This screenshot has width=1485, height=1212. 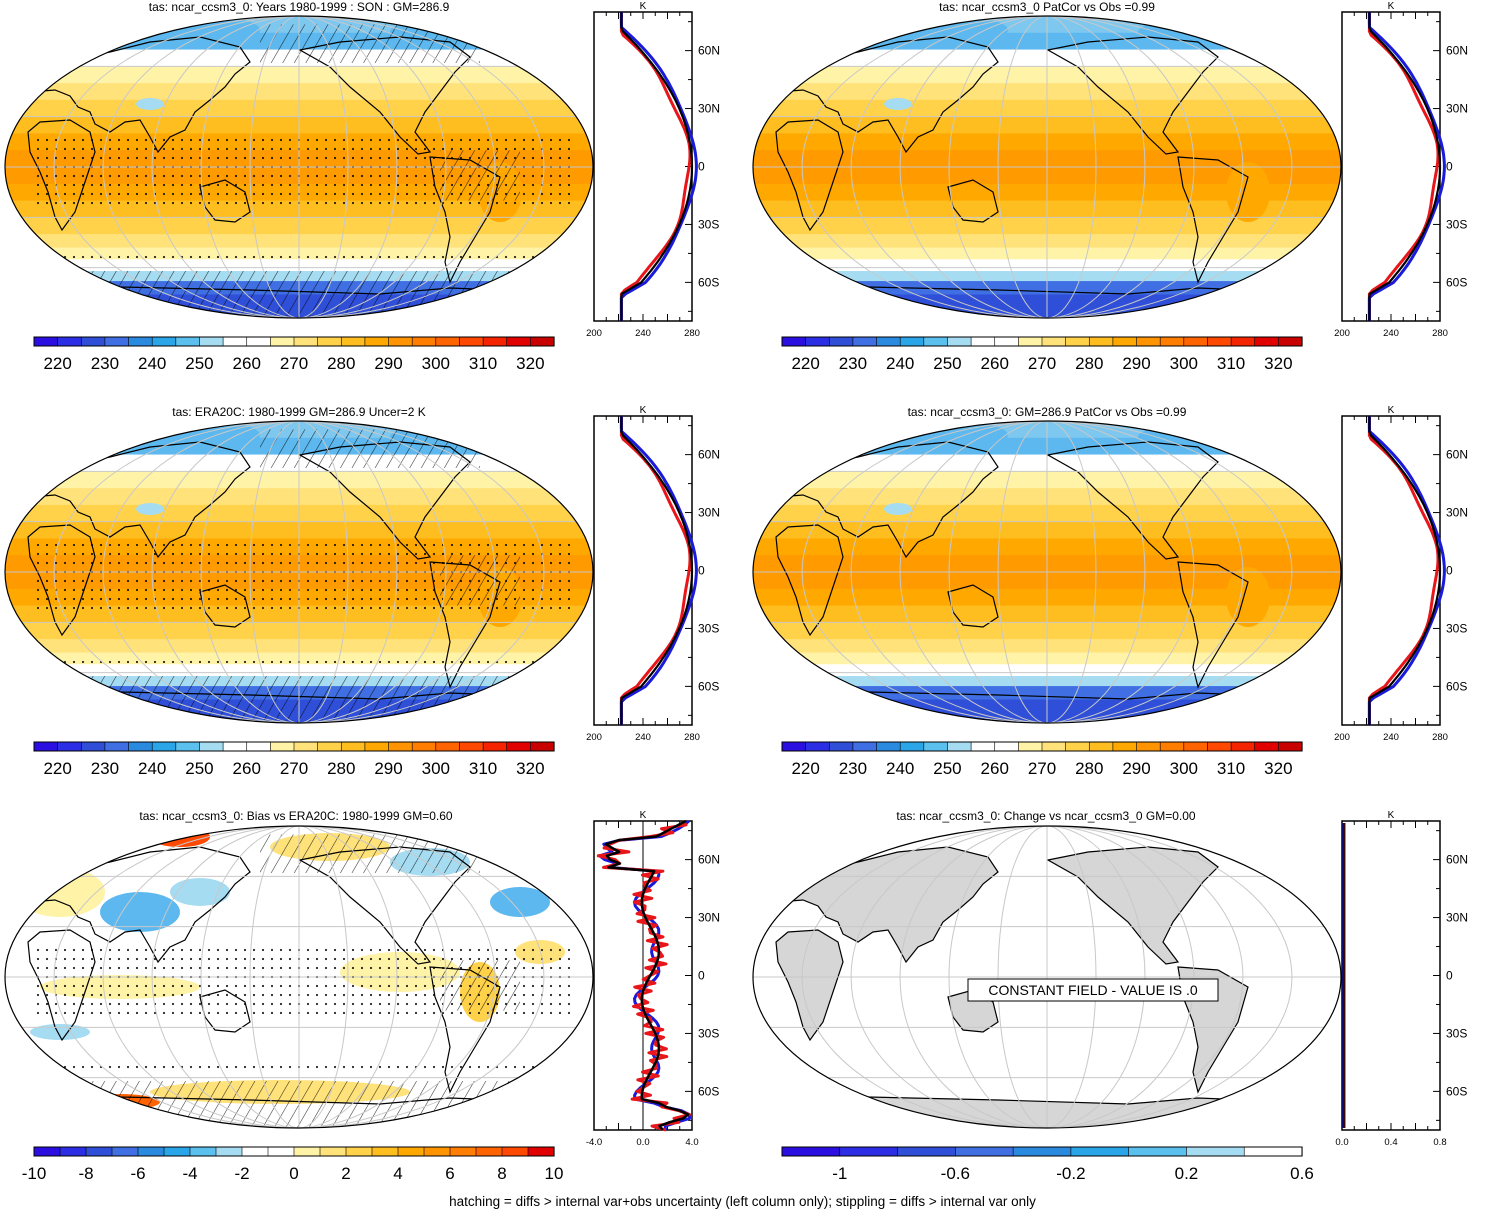 I want to click on tibet-cold, so click(x=150, y=104).